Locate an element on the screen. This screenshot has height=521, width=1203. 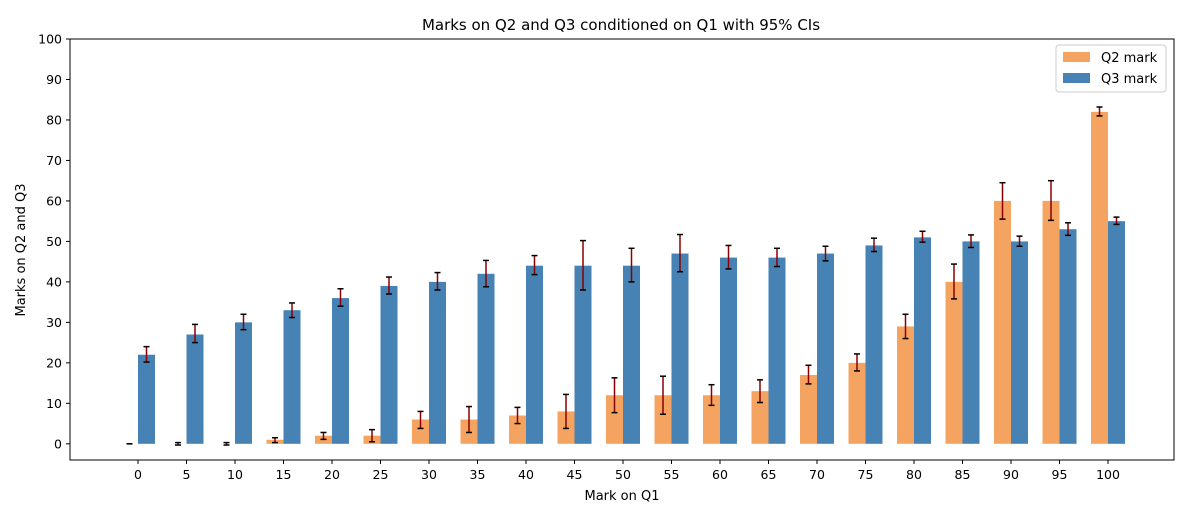
x-tick-label: 85 is located at coordinates (963, 474).